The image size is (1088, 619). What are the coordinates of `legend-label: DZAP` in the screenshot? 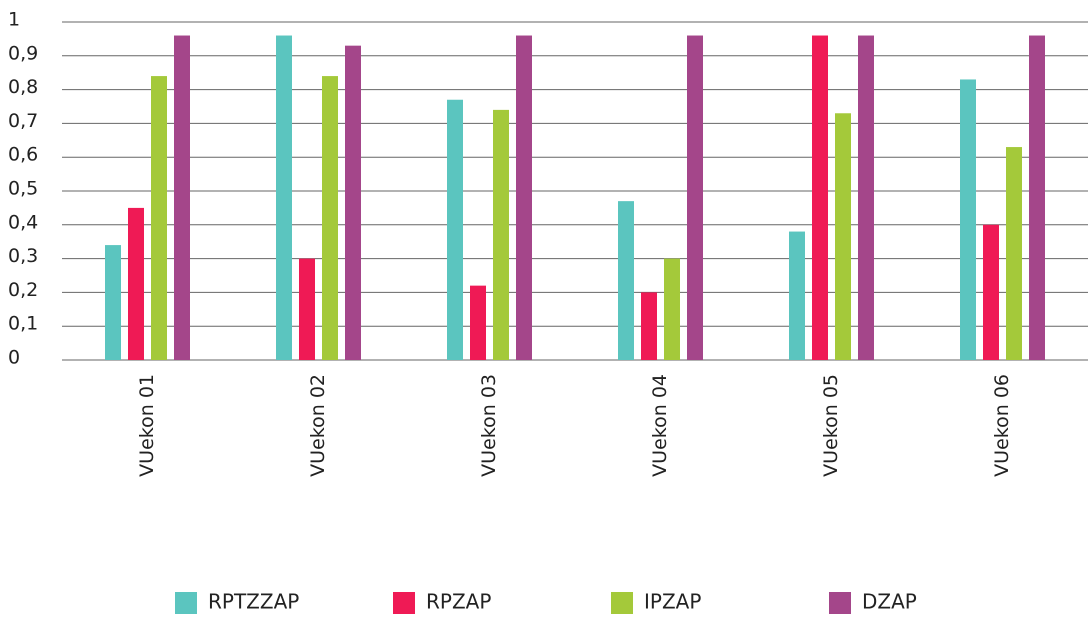 It's located at (889, 602).